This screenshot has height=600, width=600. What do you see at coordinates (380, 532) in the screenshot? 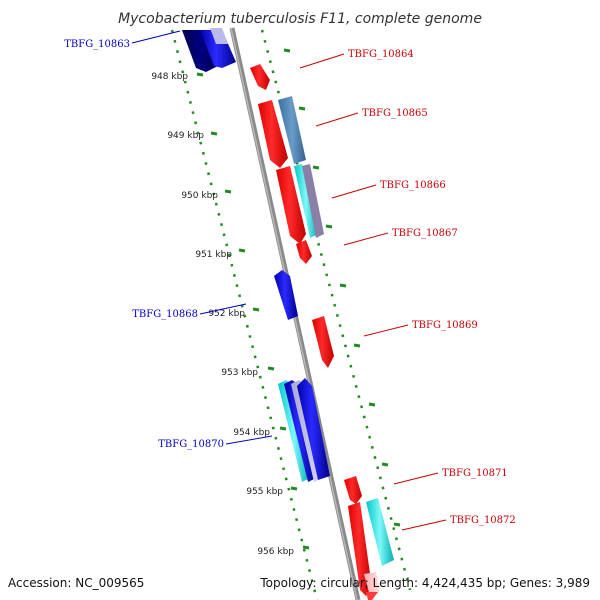
I see `gene-tbfg-10872-b` at bounding box center [380, 532].